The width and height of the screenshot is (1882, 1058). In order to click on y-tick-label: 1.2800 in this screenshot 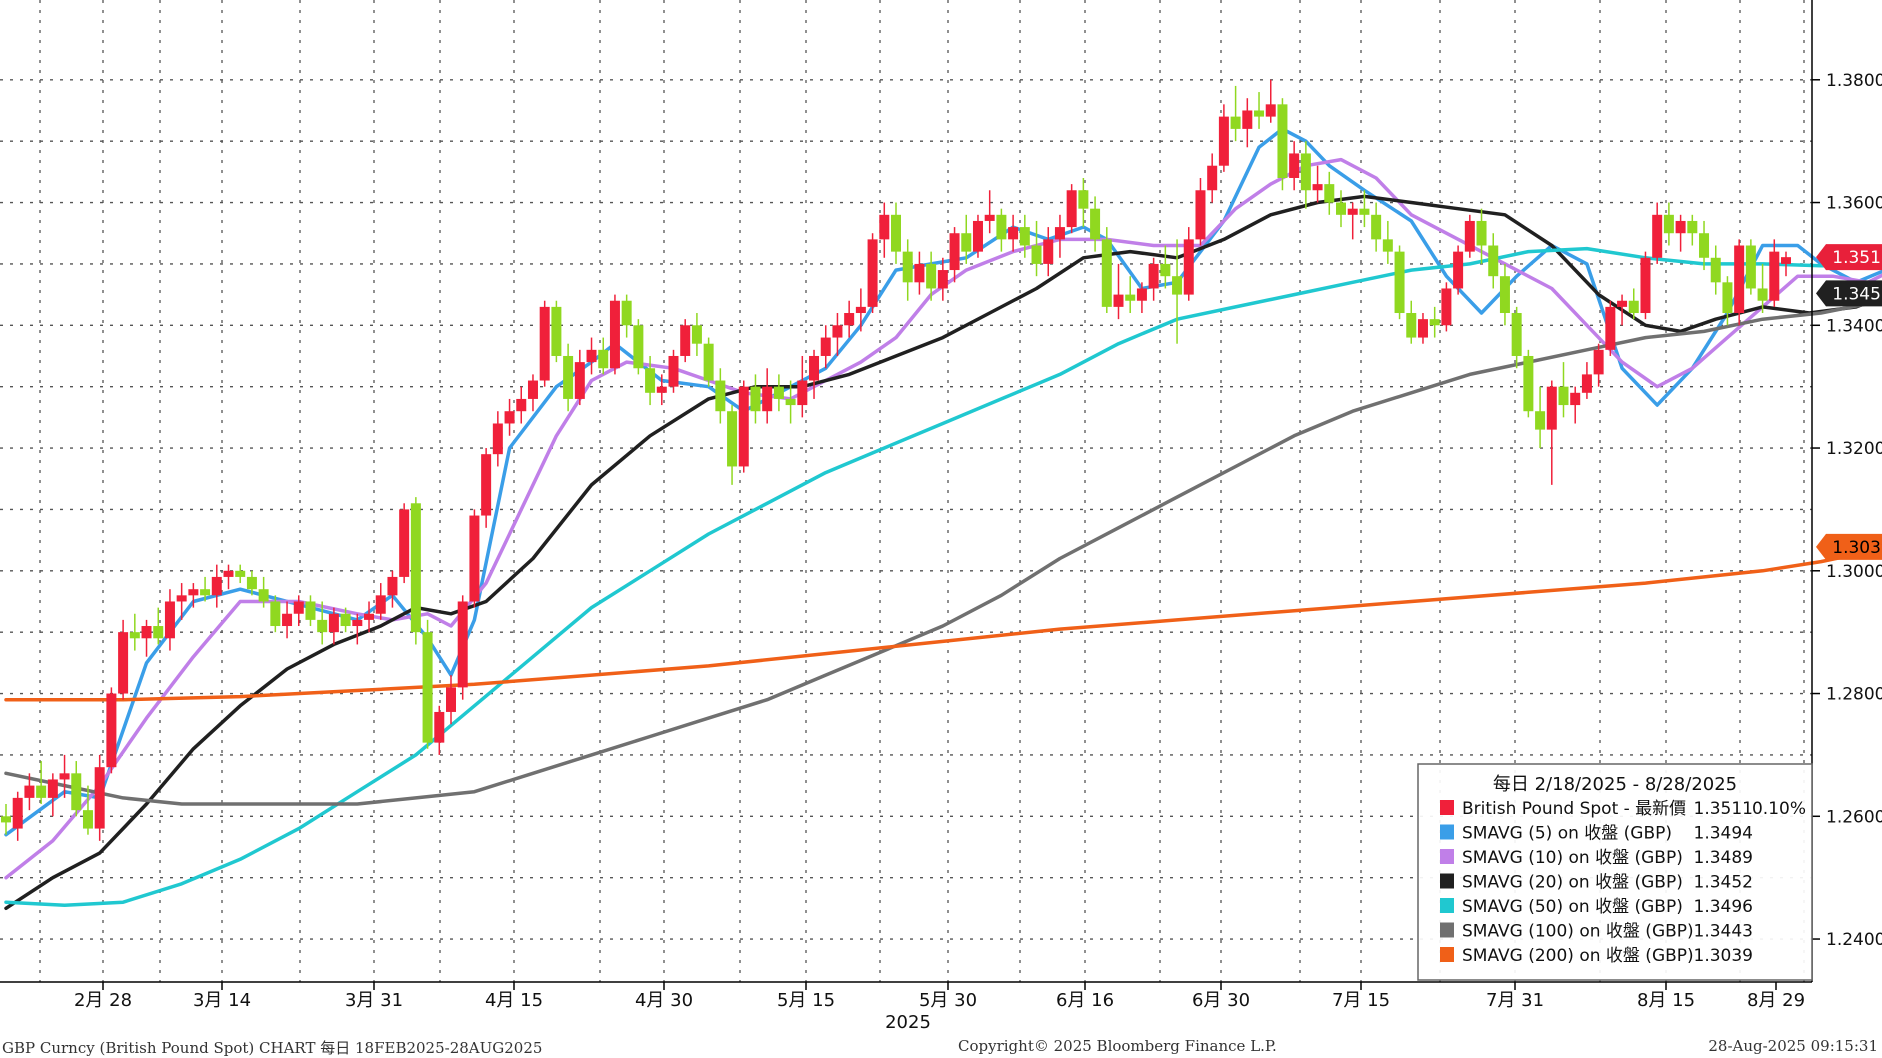, I will do `click(1854, 695)`.